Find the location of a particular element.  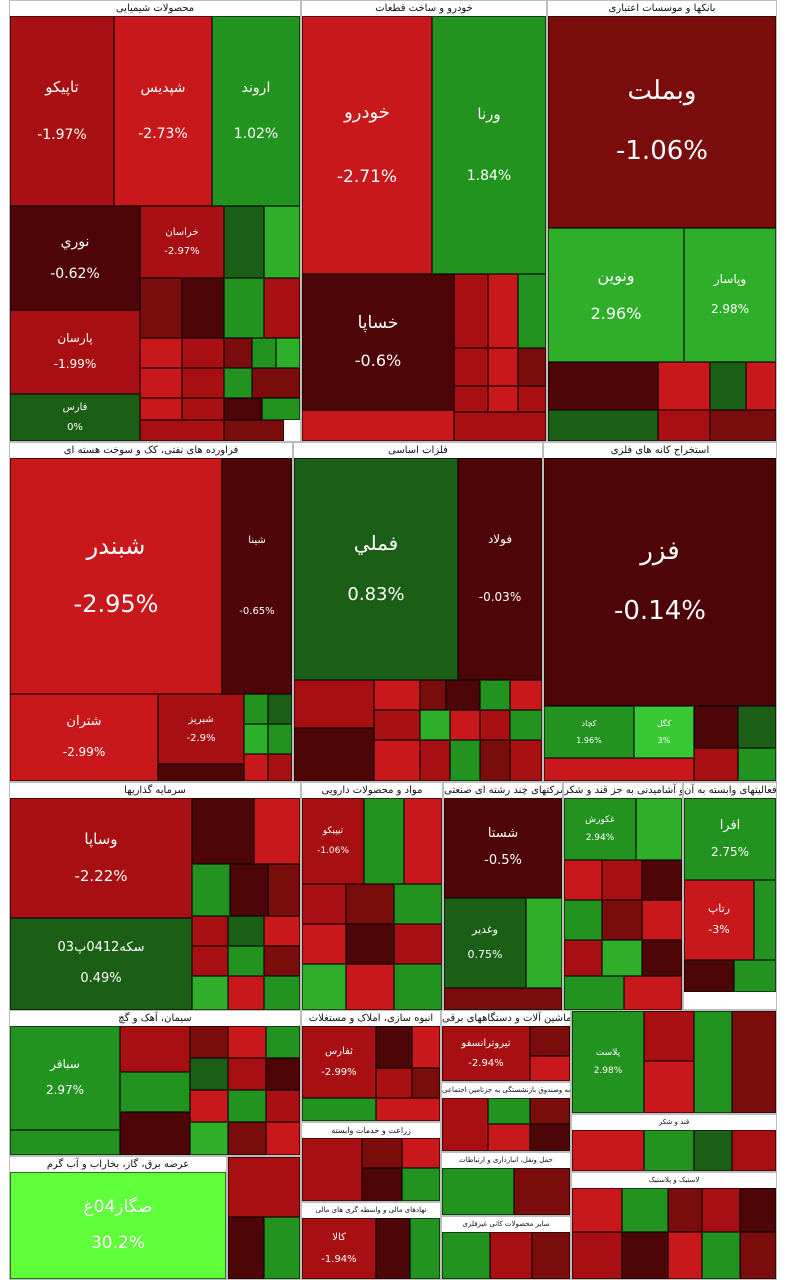

stock-tile-sabagher: سباقر 2.97% is located at coordinates (65, 1078).